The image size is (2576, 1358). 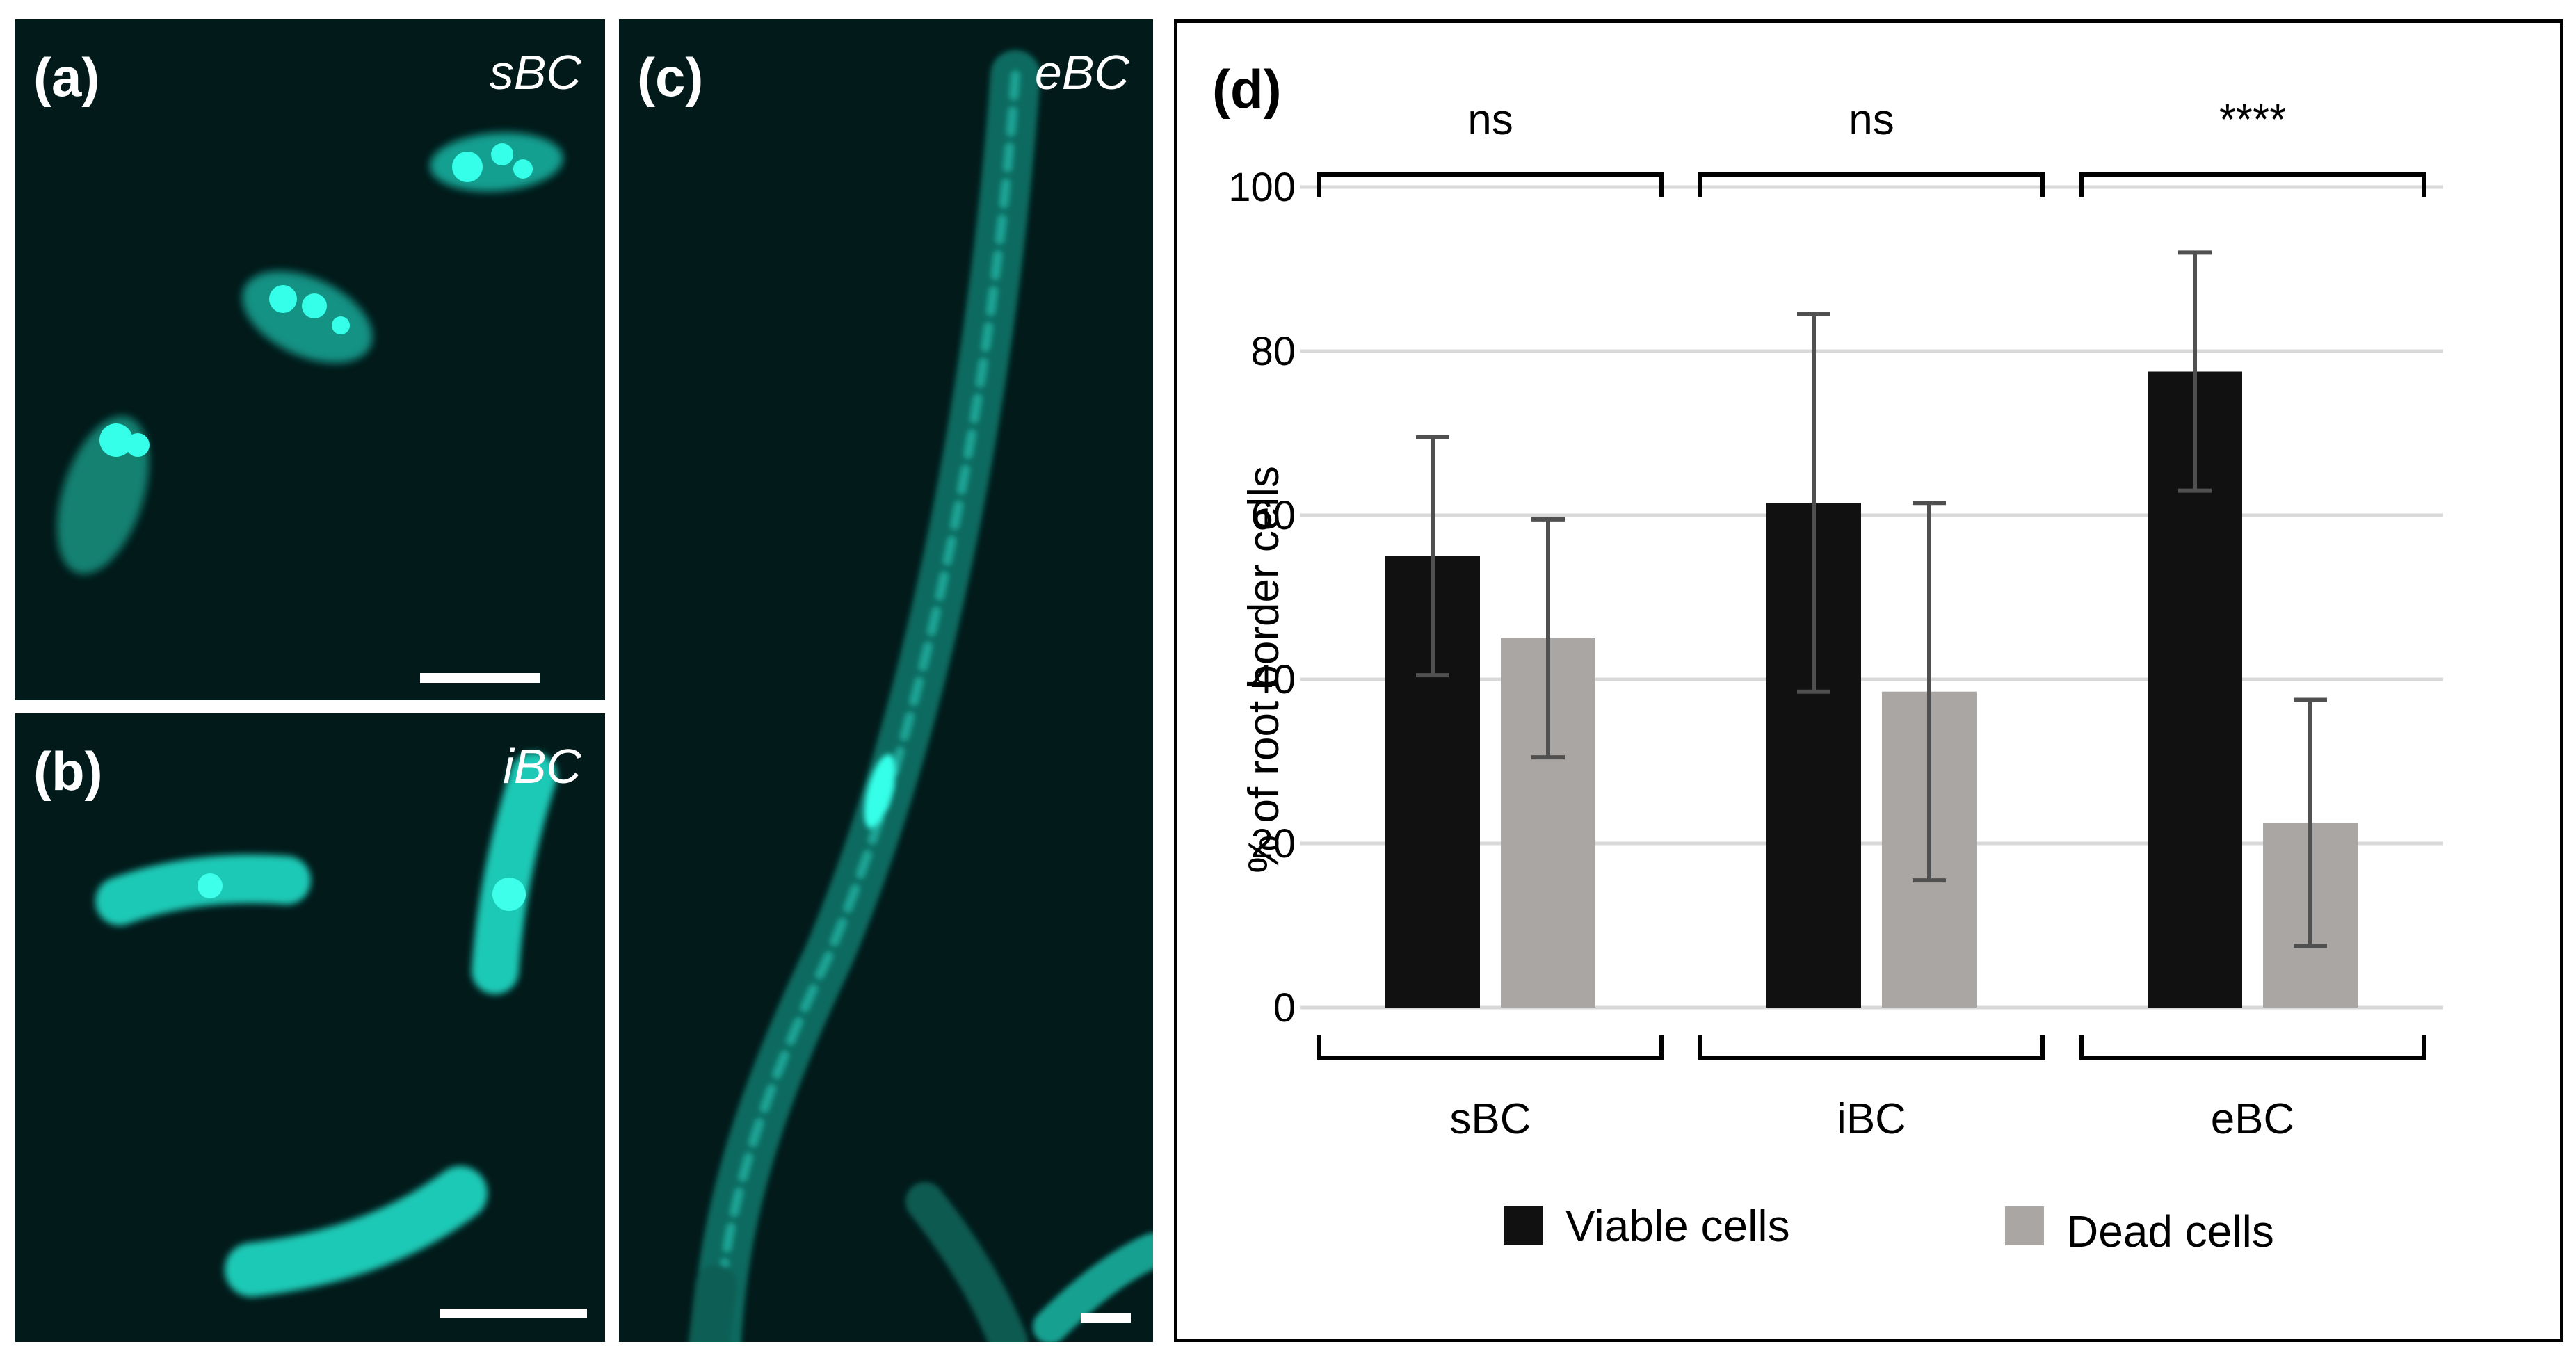 What do you see at coordinates (310, 353) in the screenshot?
I see `sbc-cells-image` at bounding box center [310, 353].